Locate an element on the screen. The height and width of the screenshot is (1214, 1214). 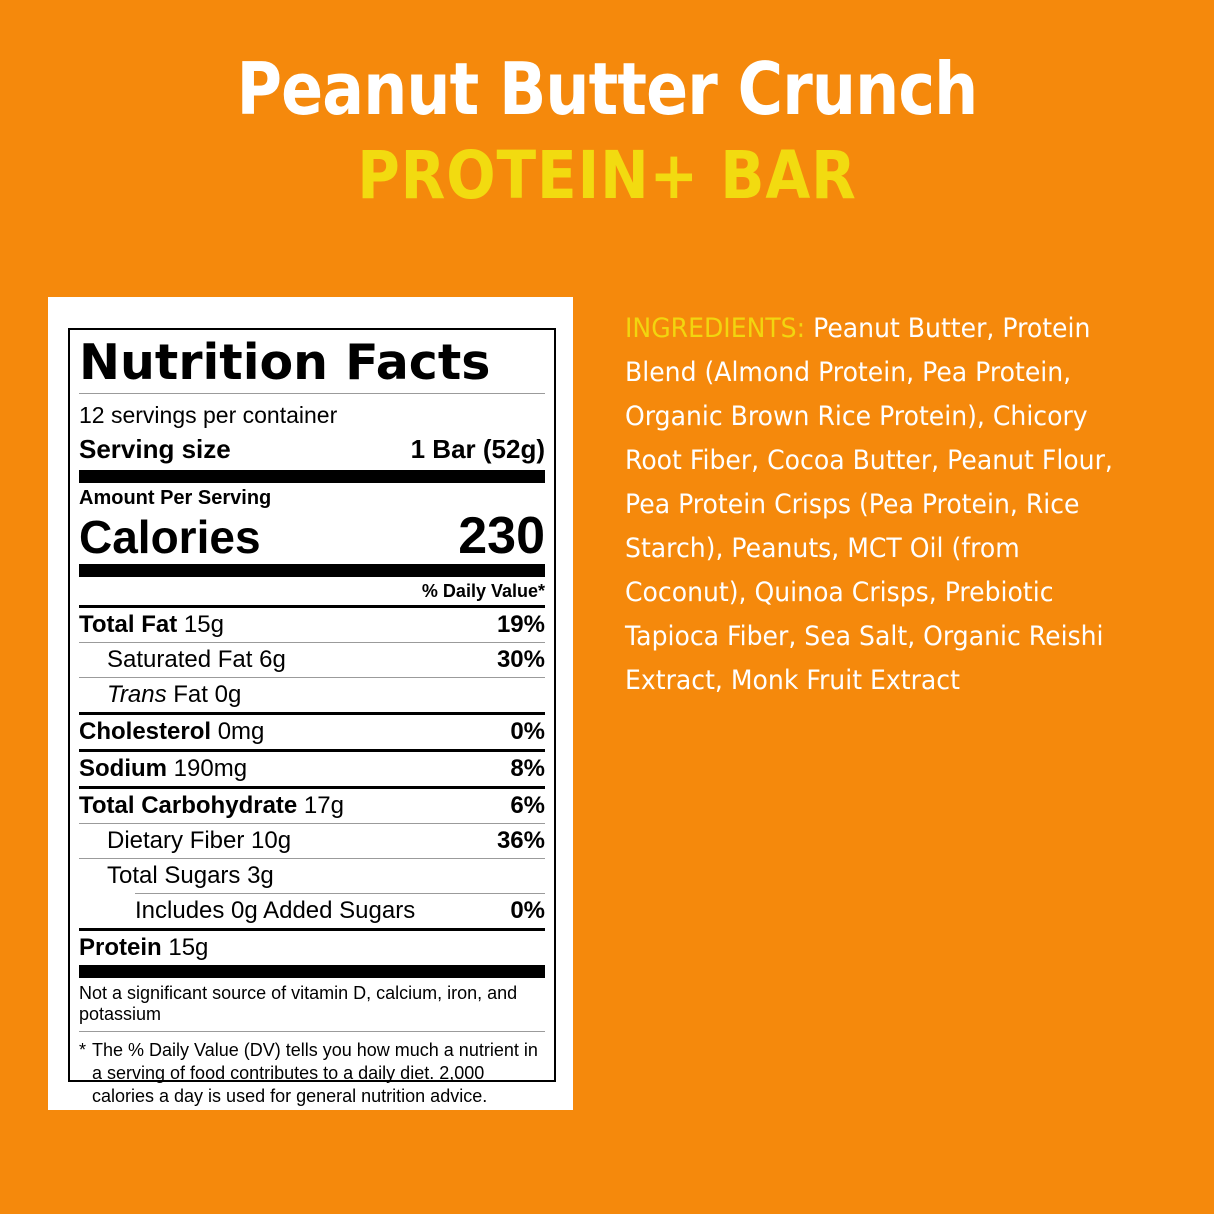
nutrient-amount: 3g is located at coordinates (260, 875).